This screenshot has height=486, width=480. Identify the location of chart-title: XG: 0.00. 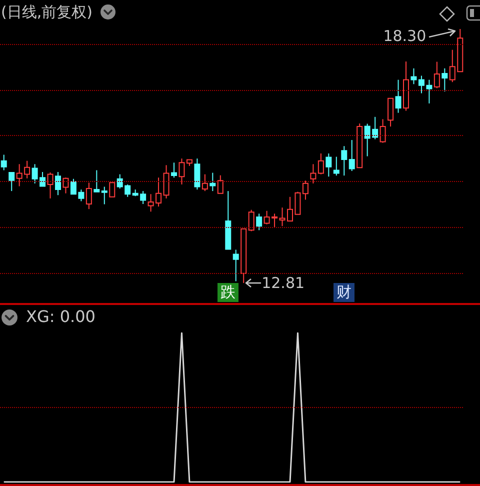
(61, 316).